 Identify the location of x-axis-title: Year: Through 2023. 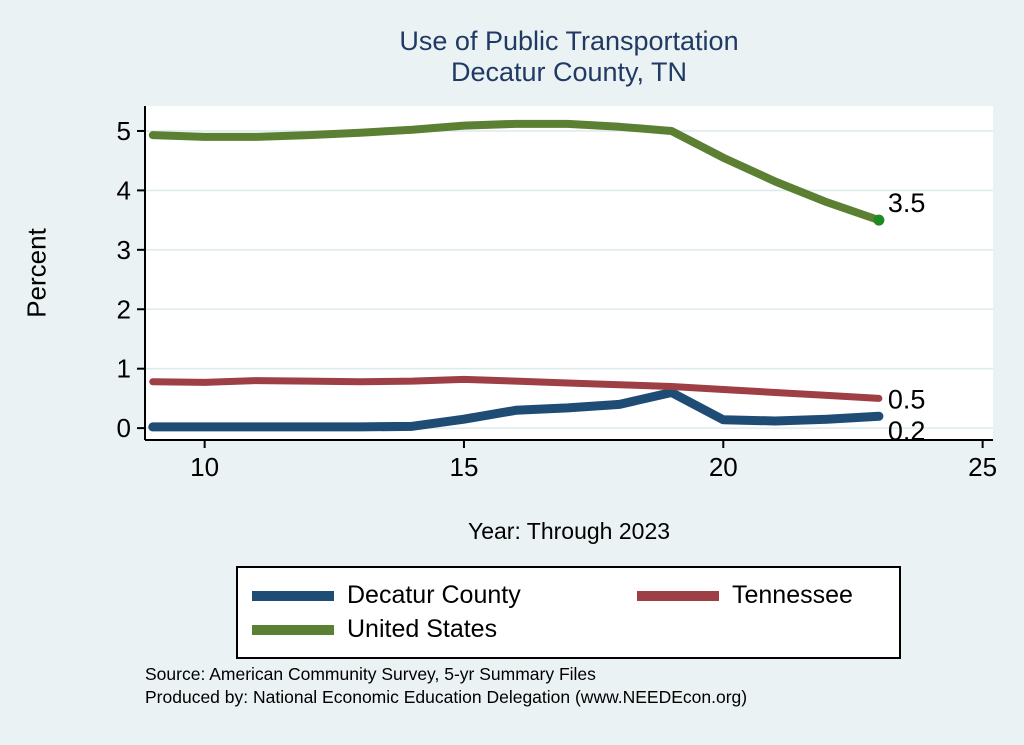
(569, 531).